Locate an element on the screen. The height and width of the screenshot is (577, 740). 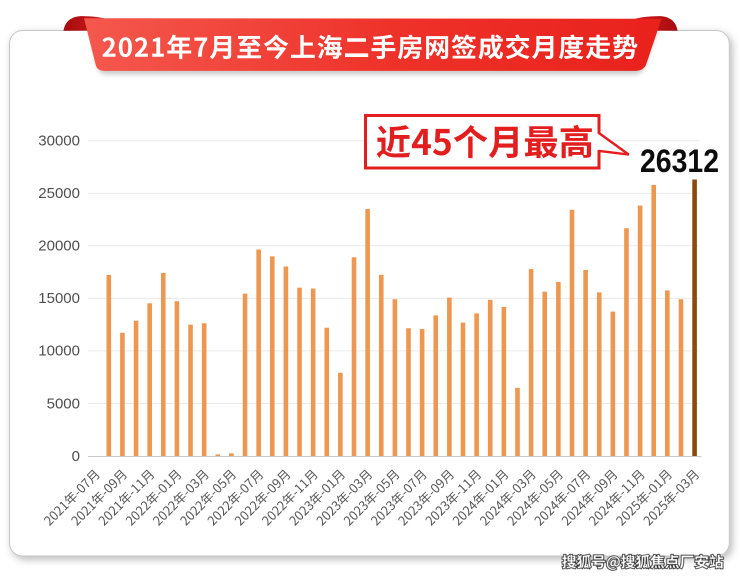
svg-text: 15000 is located at coordinates (59, 298).